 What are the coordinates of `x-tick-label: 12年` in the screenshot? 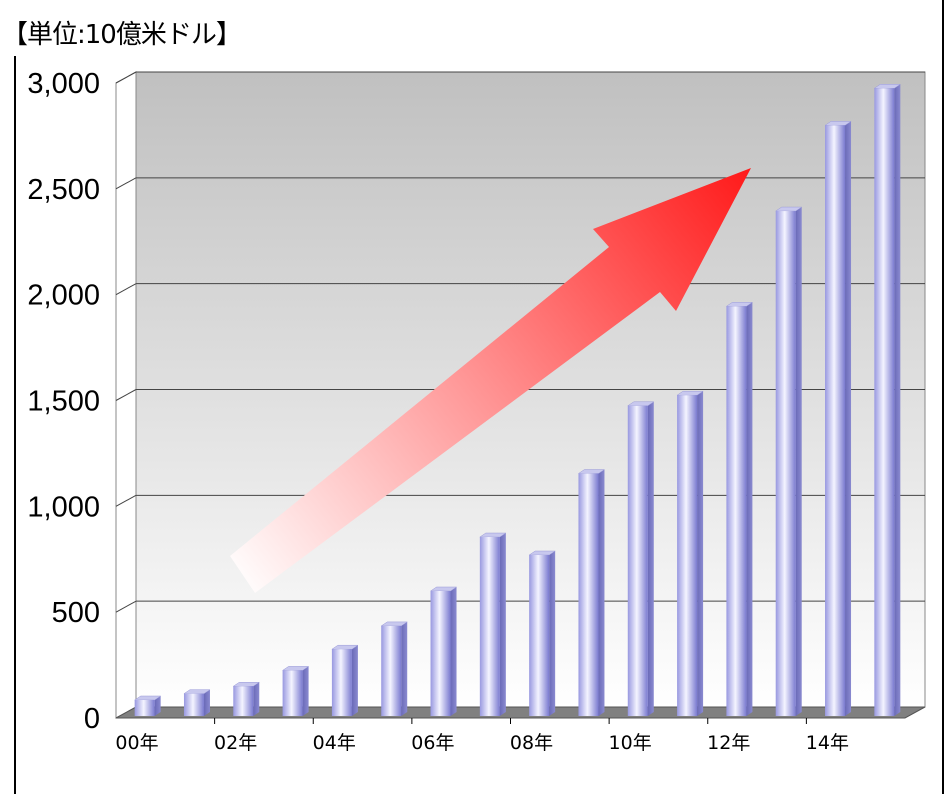 It's located at (728, 743).